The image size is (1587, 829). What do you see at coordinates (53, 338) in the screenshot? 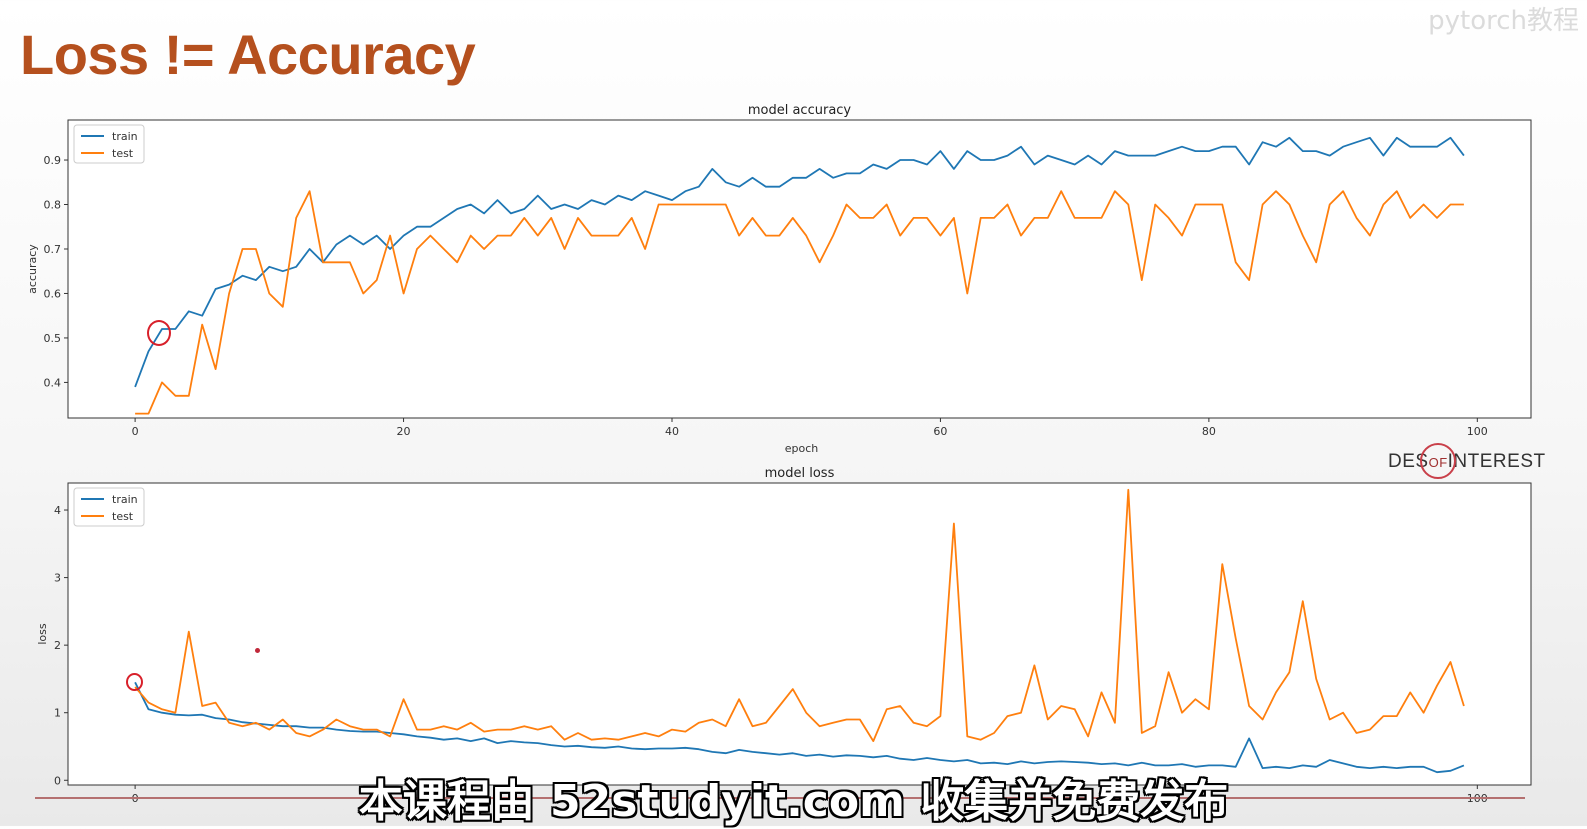
I see `accuracy-ytick-label: 0.5` at bounding box center [53, 338].